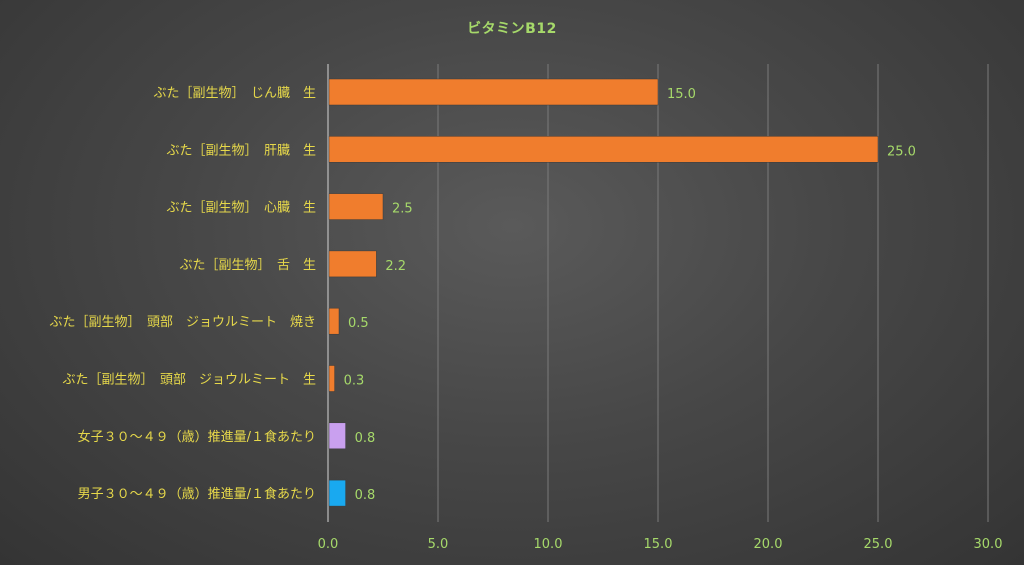 The width and height of the screenshot is (1024, 565). I want to click on category-label: ぶた［副生物］ 頭部 ジョウルミート 焼き, so click(182, 322).